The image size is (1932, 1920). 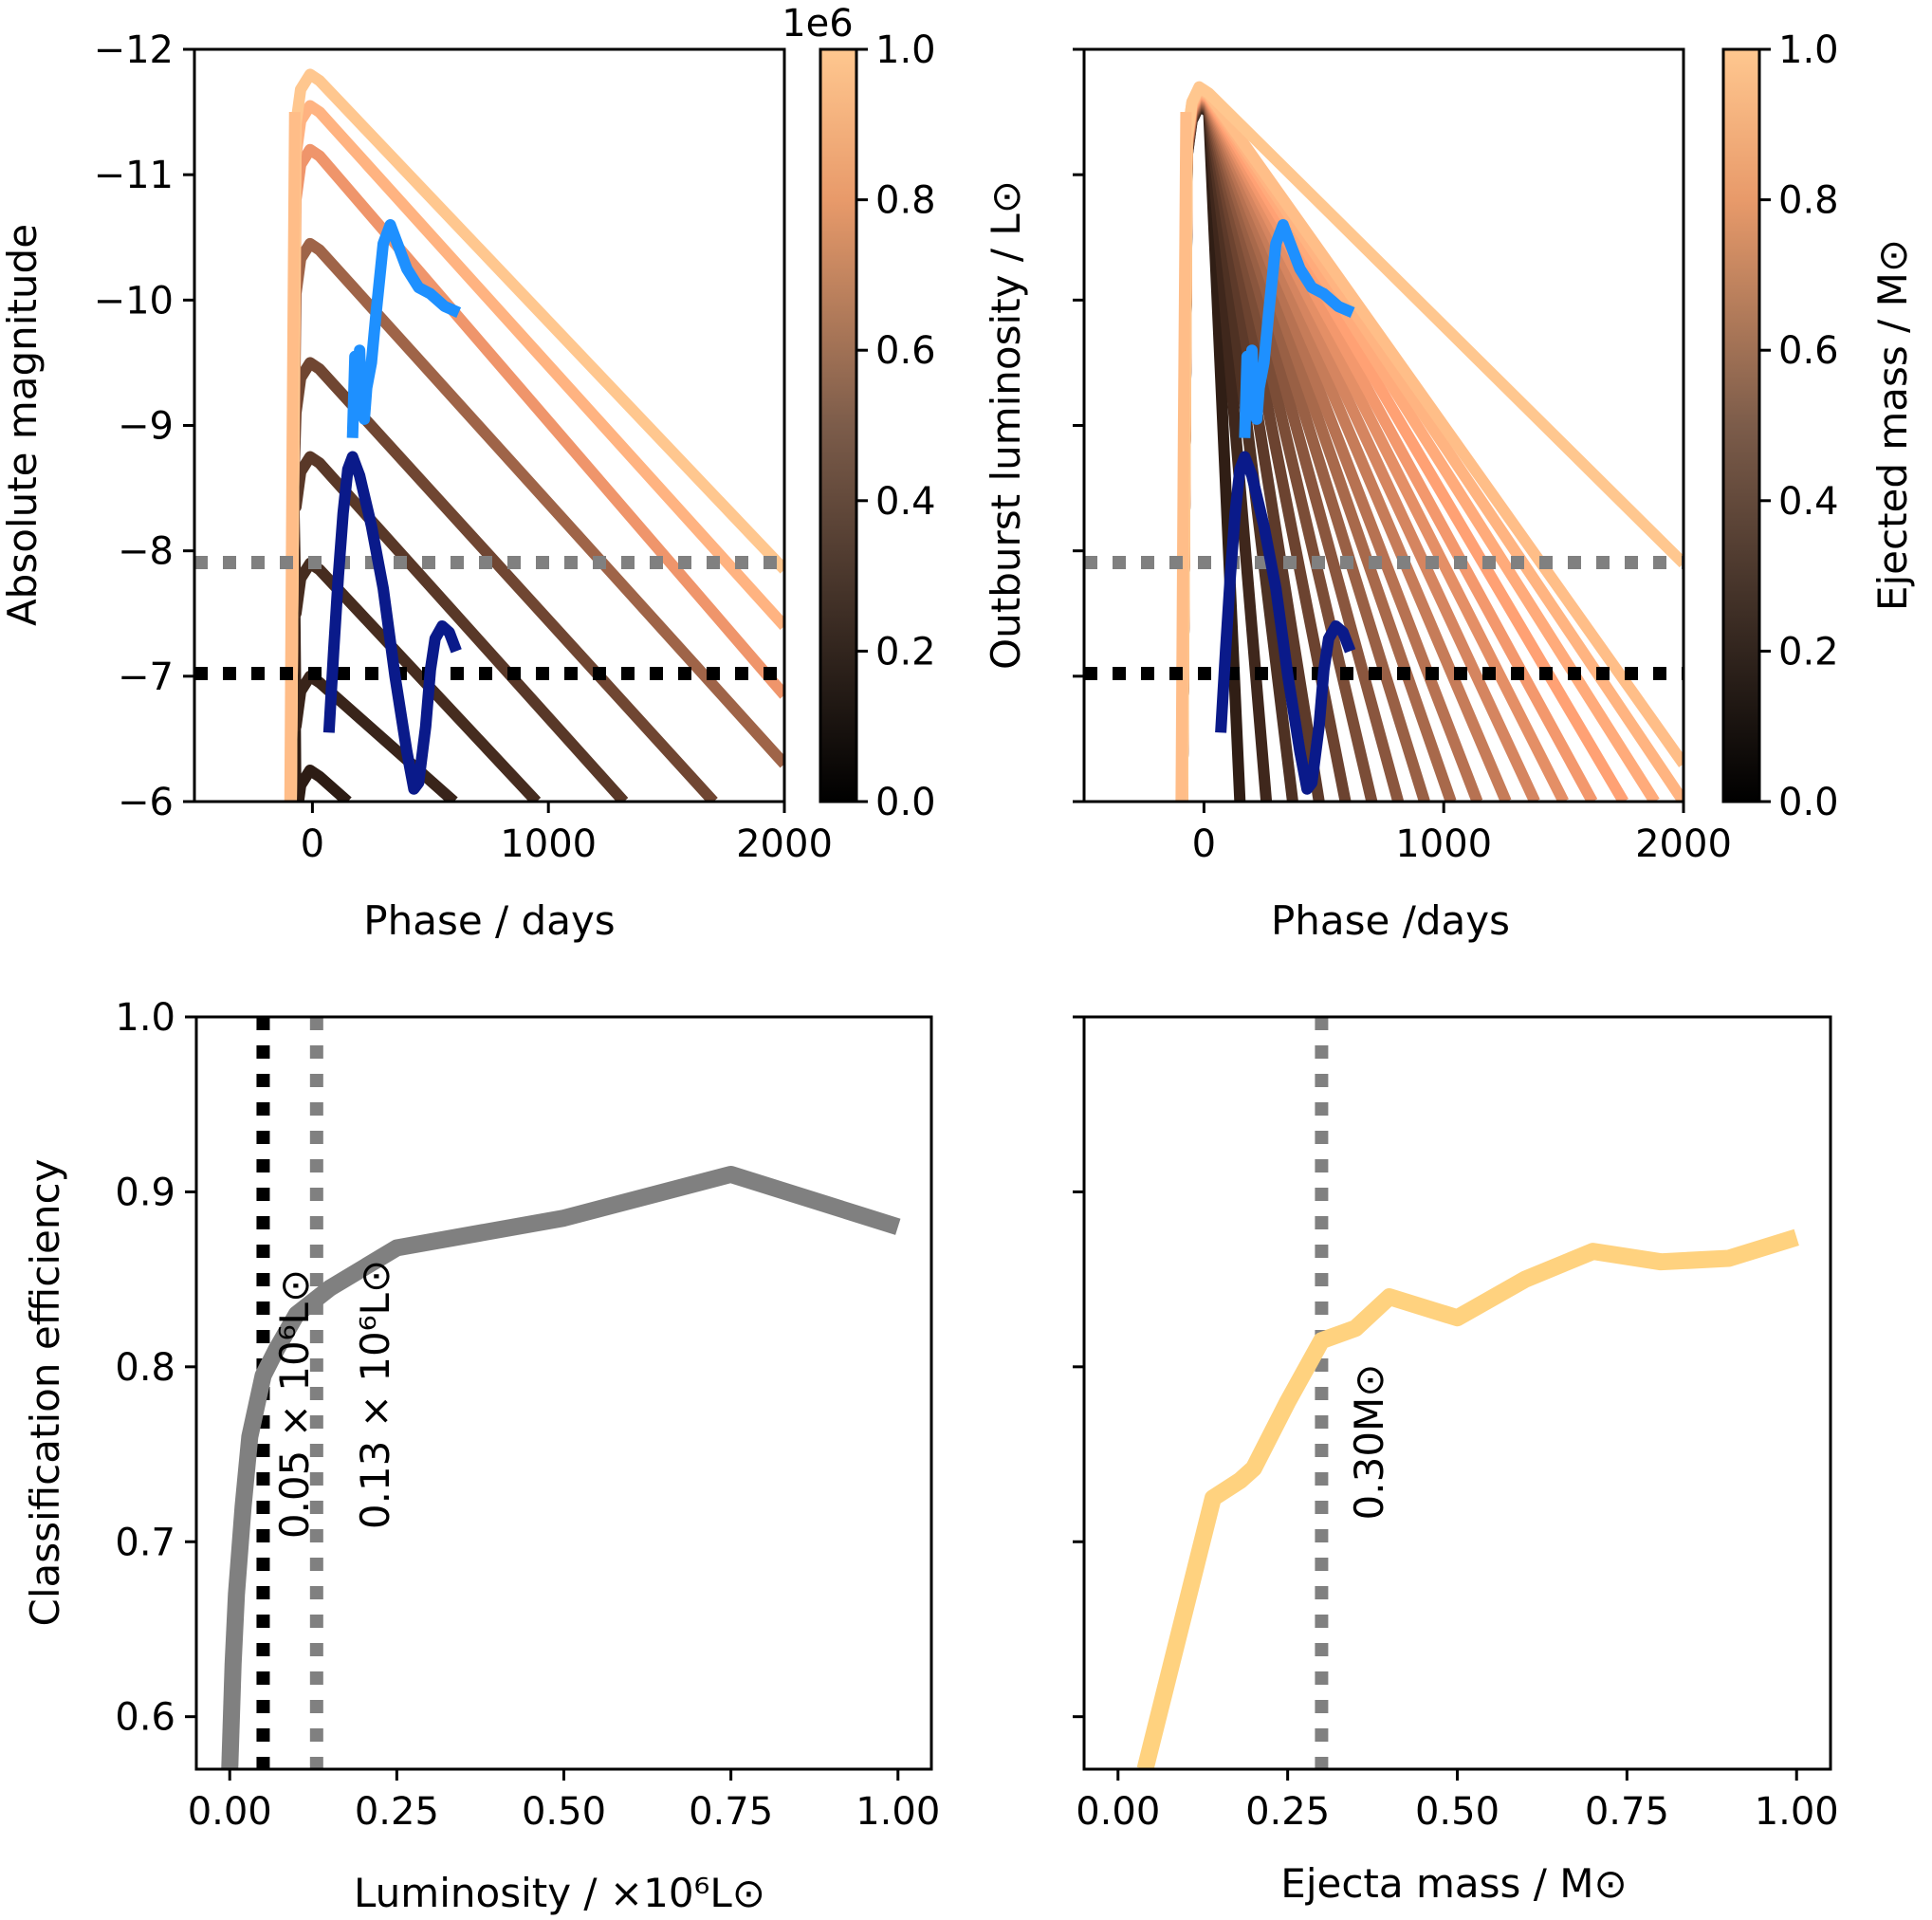 I want to click on colorbar-label: Ejected mass / M⊙, so click(x=1892, y=425).